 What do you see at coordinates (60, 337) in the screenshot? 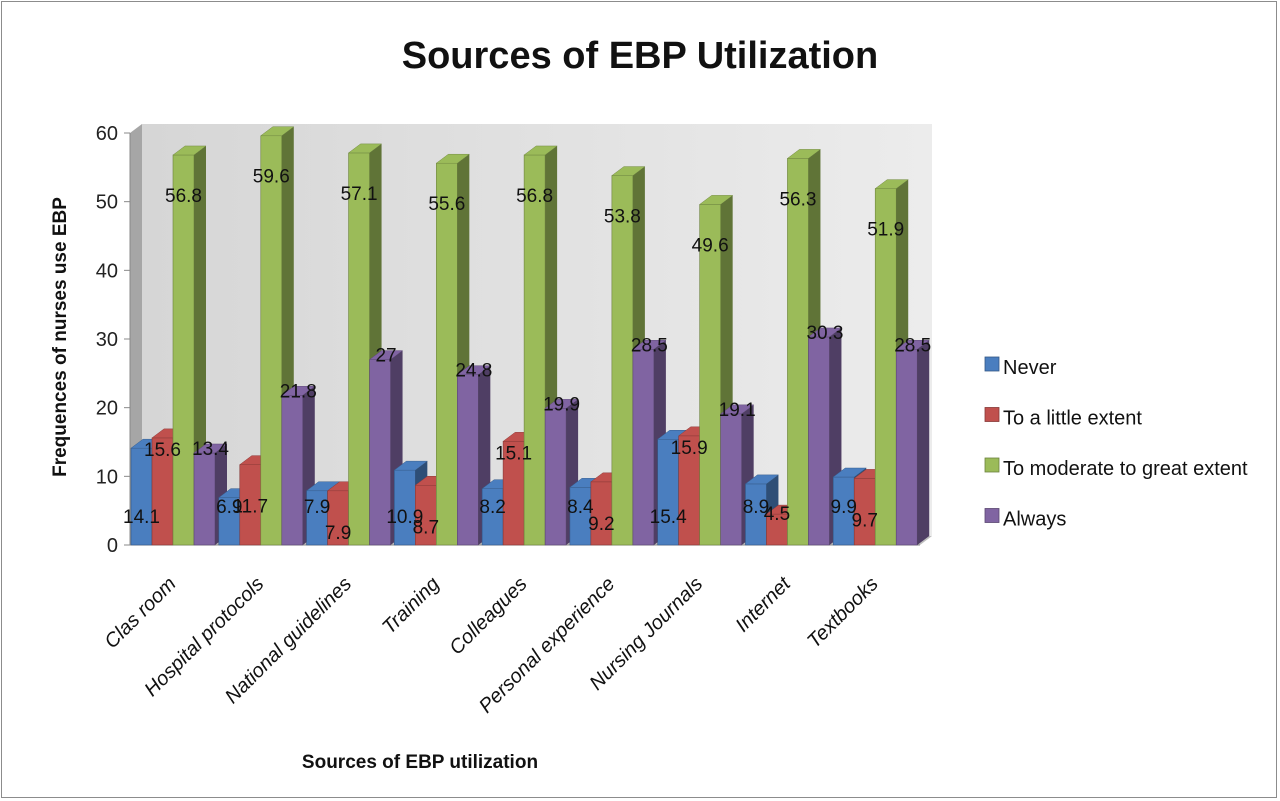
I see `y-axis-label: Frequences of nurses use EBP` at bounding box center [60, 337].